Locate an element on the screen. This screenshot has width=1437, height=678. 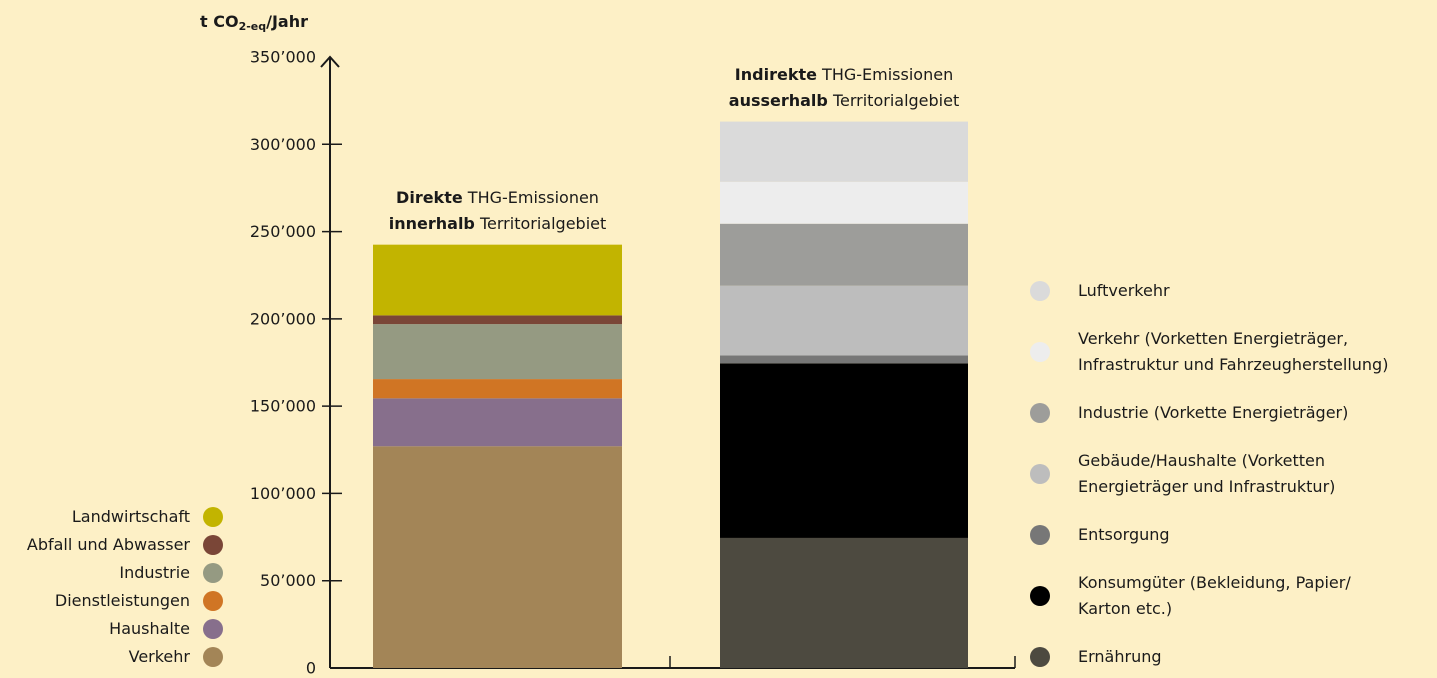
y-tick-label: 0 is located at coordinates (311, 668).